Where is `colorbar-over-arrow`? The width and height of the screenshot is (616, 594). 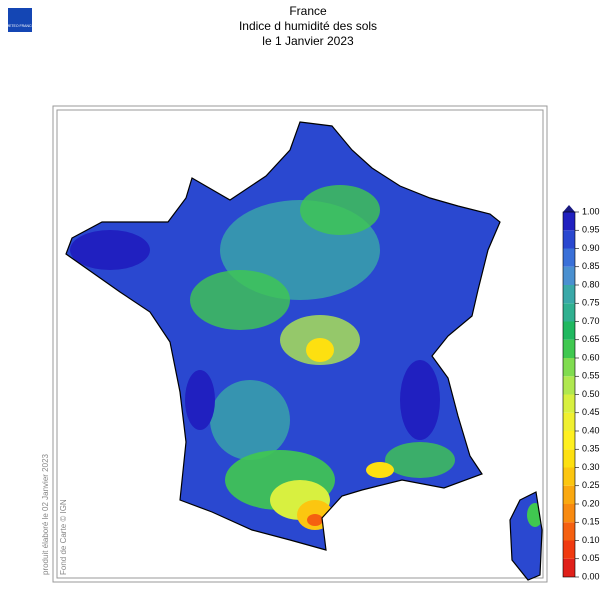
colorbar-over-arrow is located at coordinates (569, 208).